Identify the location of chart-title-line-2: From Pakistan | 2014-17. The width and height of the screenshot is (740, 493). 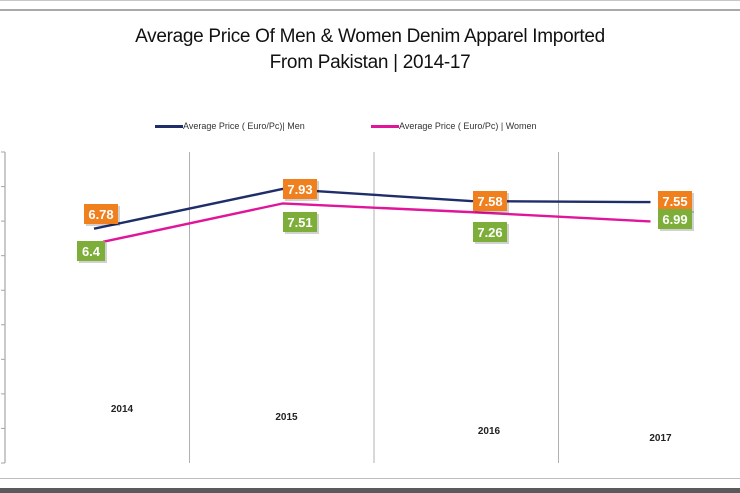
(370, 62).